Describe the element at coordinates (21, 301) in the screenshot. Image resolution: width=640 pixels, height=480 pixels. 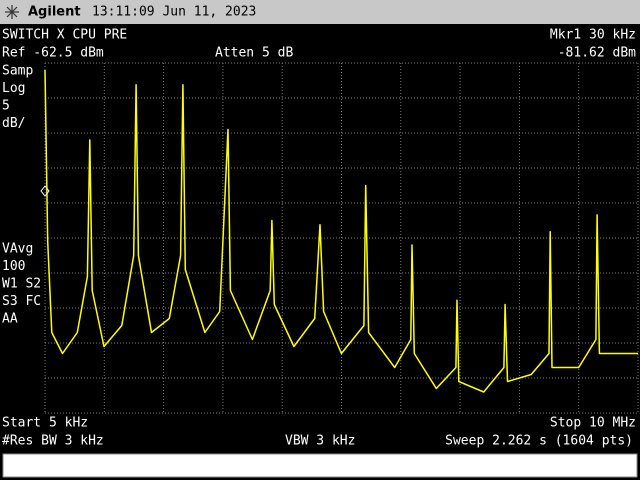
I see `avg-label: S3 FC` at that location.